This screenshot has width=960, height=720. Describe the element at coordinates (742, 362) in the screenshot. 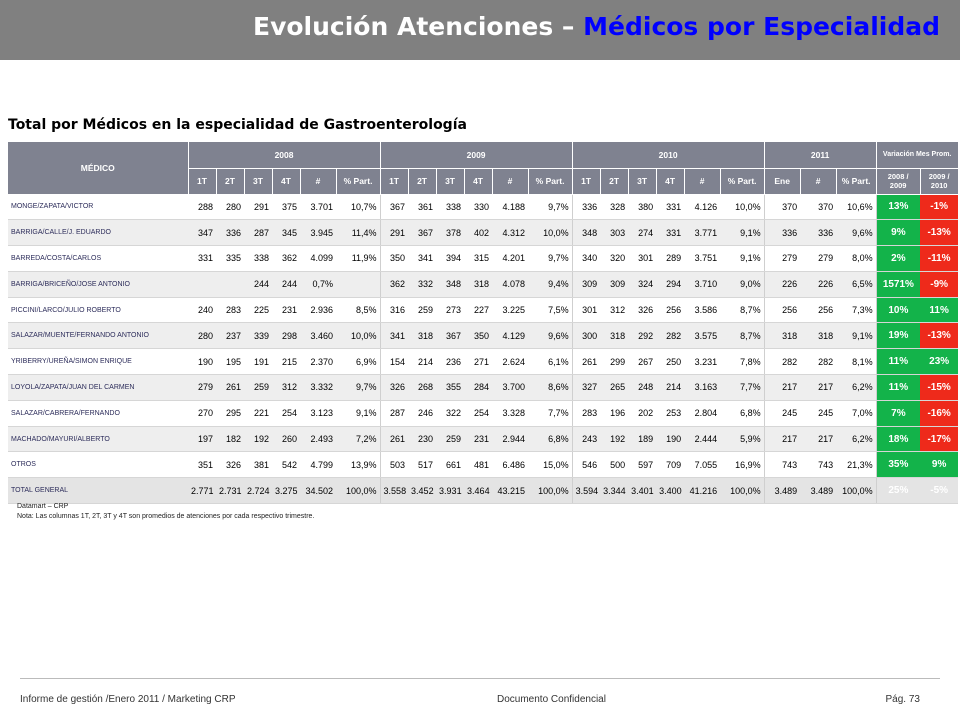

I see `cell-y2010: 7,8%` at that location.